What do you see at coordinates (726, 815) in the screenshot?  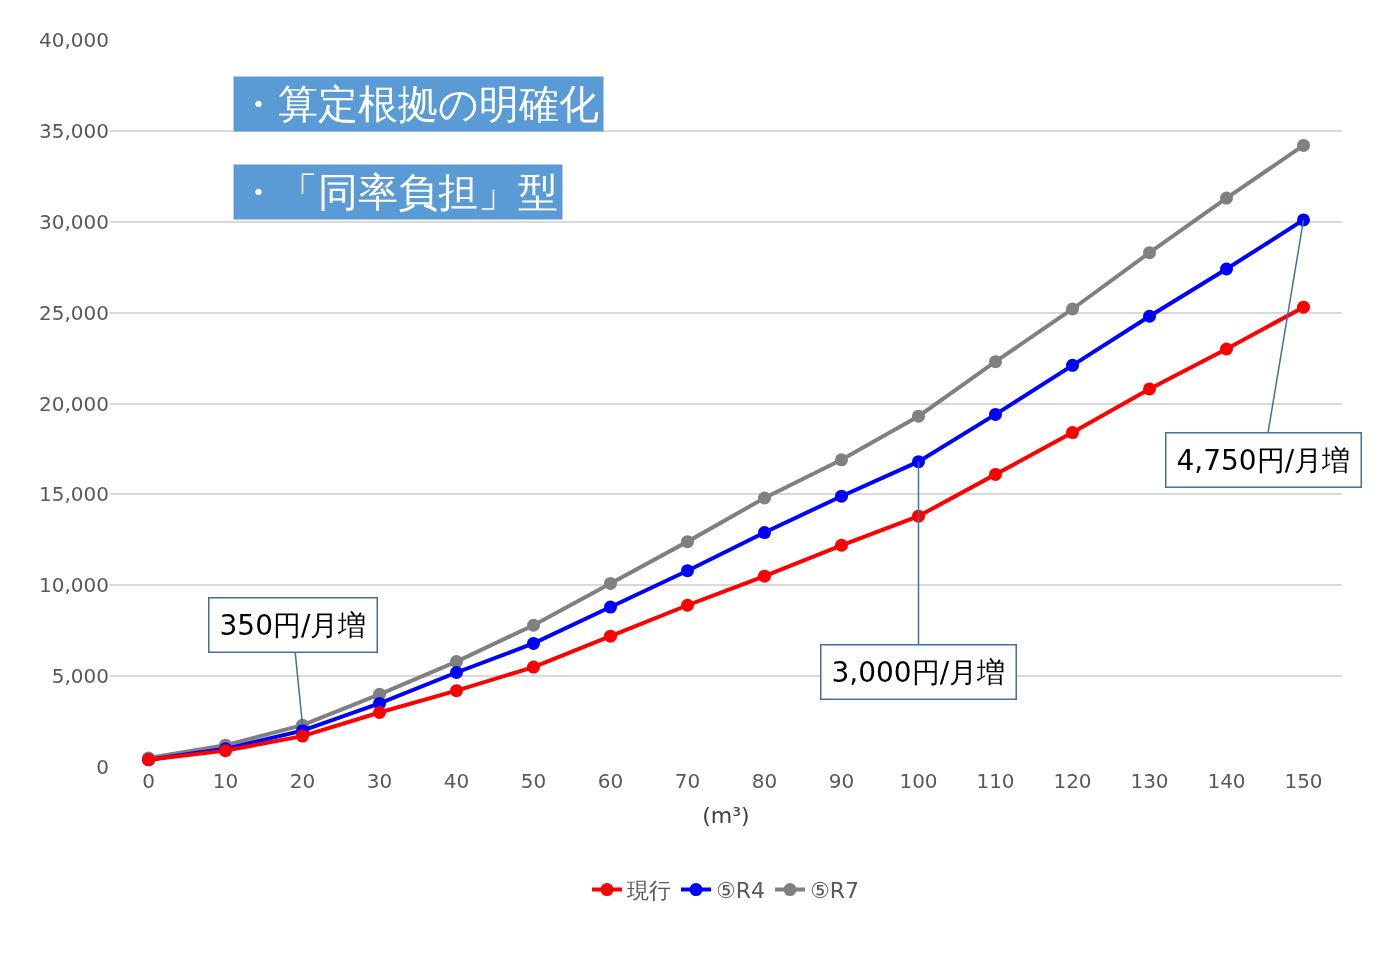 I see `x-axis-title: (m³)` at bounding box center [726, 815].